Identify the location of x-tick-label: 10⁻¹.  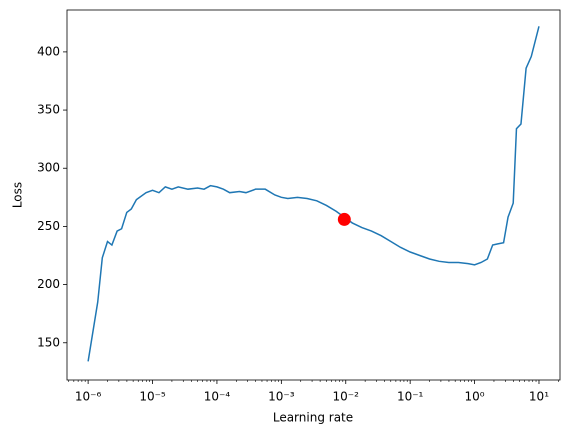
(410, 397).